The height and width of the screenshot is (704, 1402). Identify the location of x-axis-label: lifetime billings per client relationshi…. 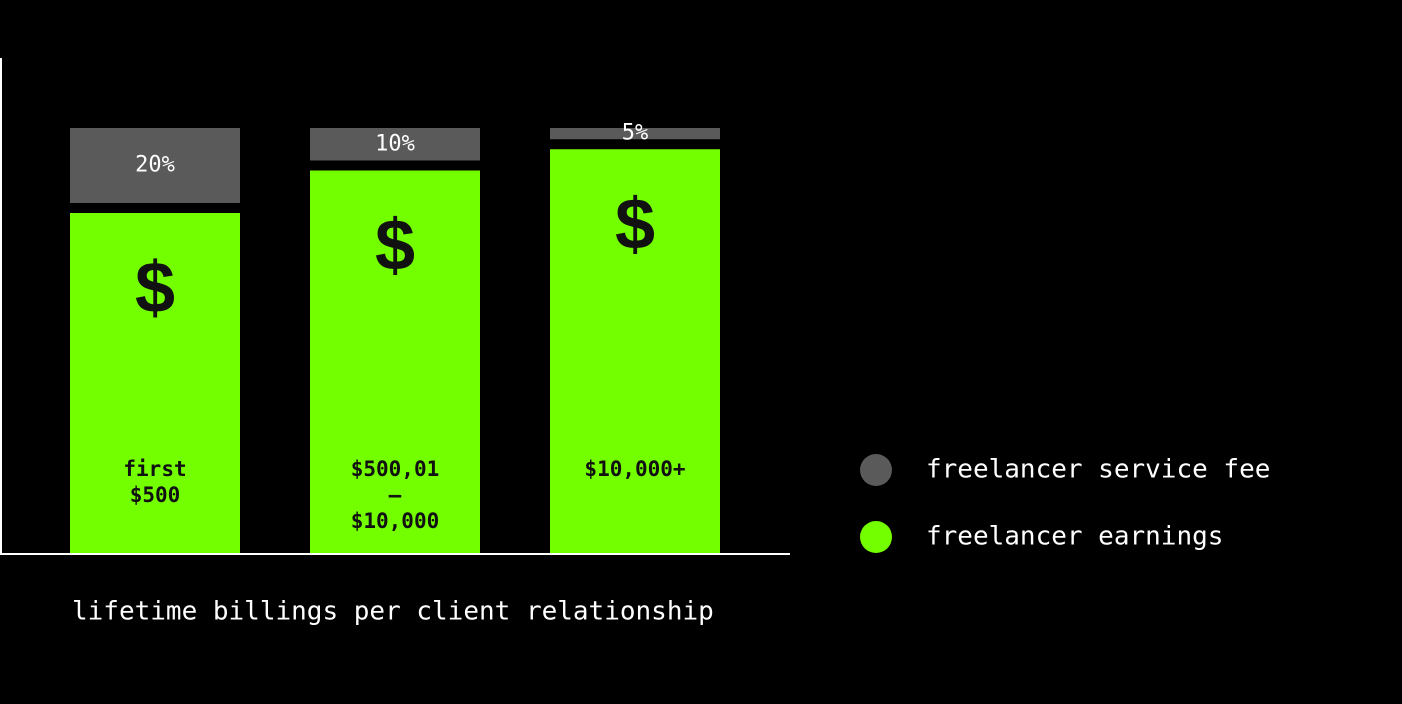
(393, 612).